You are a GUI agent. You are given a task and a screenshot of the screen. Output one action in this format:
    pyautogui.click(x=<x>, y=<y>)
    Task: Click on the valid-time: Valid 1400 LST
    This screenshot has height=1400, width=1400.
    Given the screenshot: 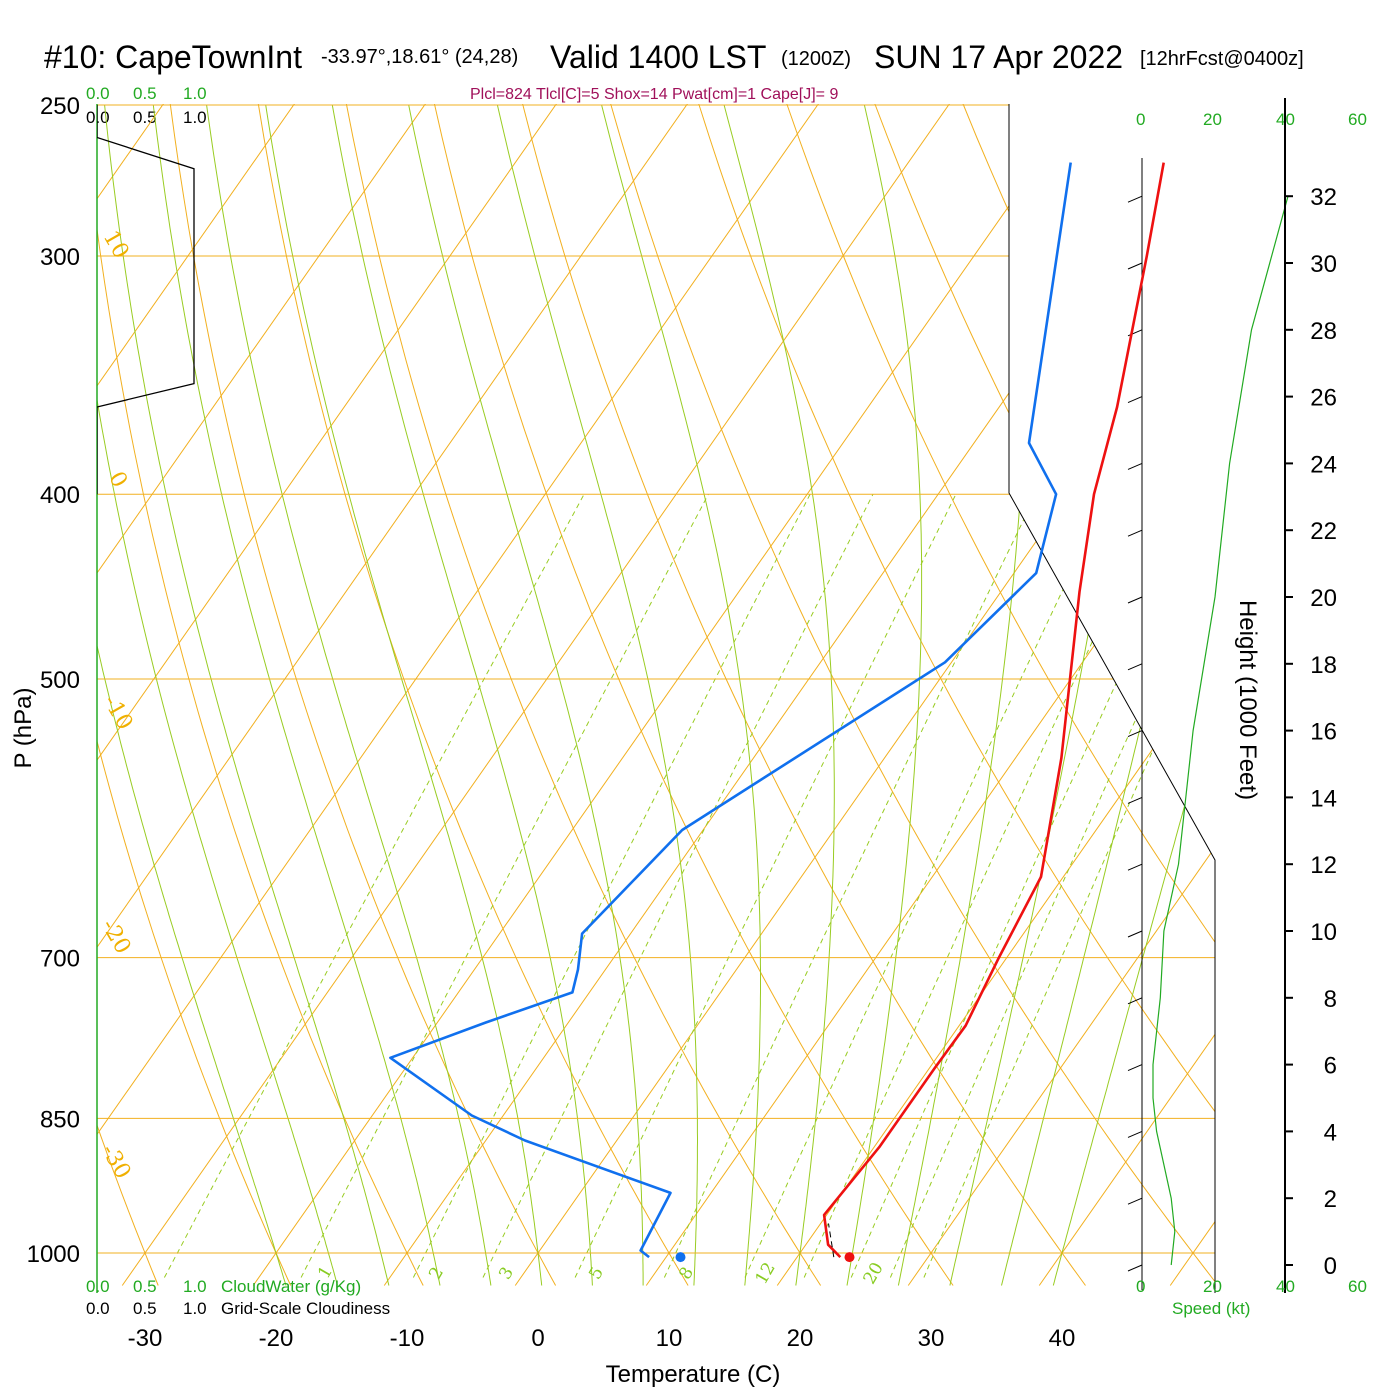 What is the action you would take?
    pyautogui.click(x=658, y=57)
    